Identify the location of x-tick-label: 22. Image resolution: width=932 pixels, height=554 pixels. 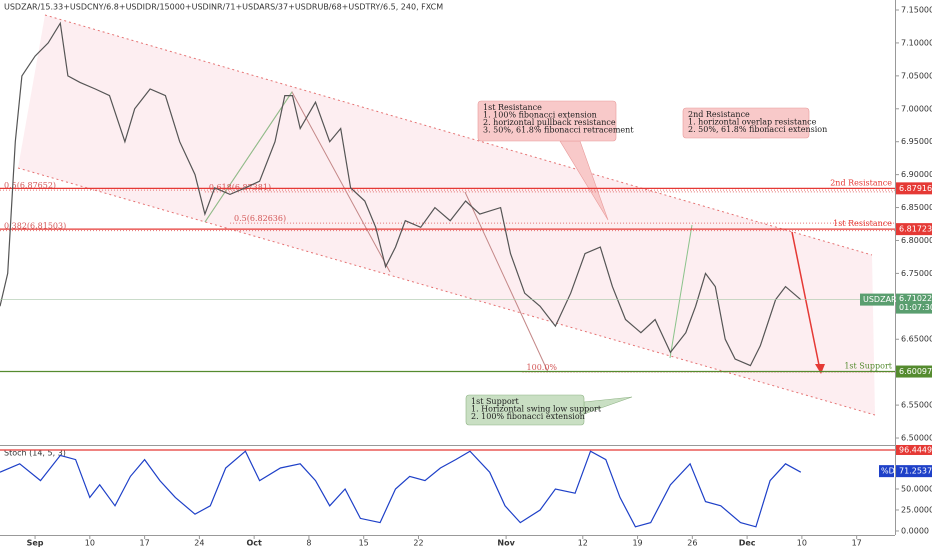
(418, 543).